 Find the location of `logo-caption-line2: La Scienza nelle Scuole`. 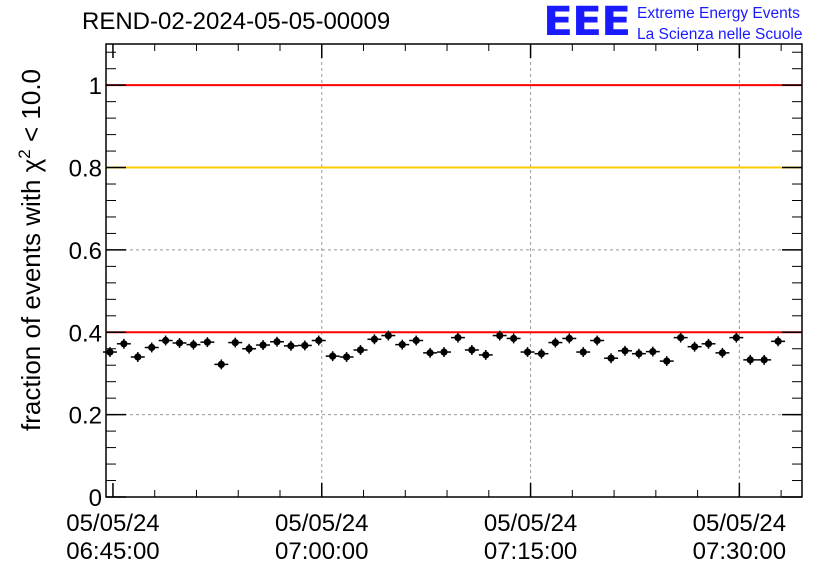

logo-caption-line2: La Scienza nelle Scuole is located at coordinates (720, 34).